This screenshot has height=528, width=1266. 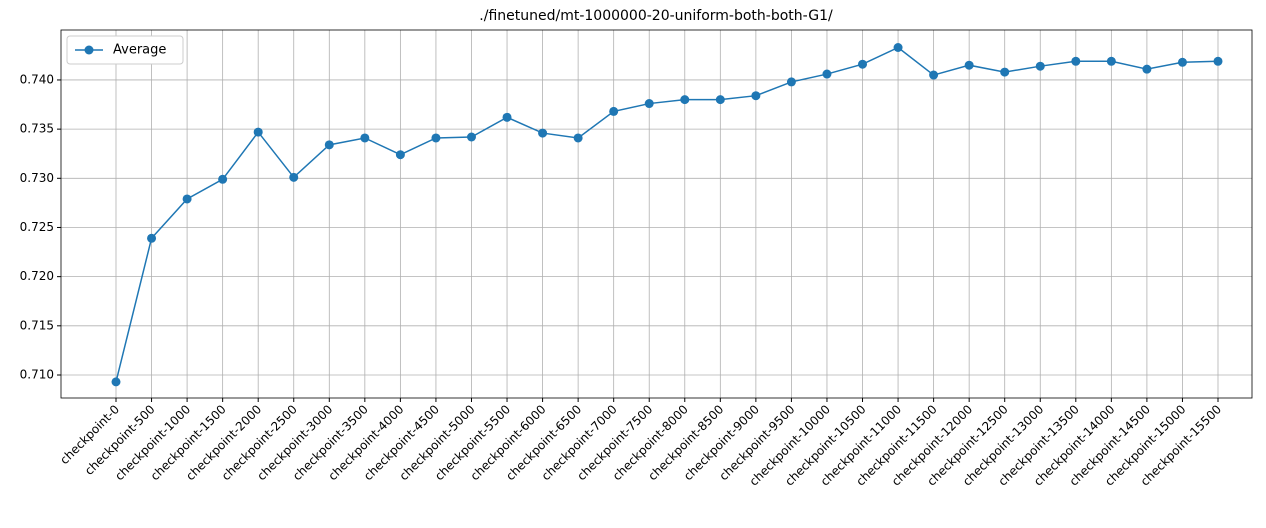 I want to click on y-tick-label: 0.740, so click(x=37, y=79).